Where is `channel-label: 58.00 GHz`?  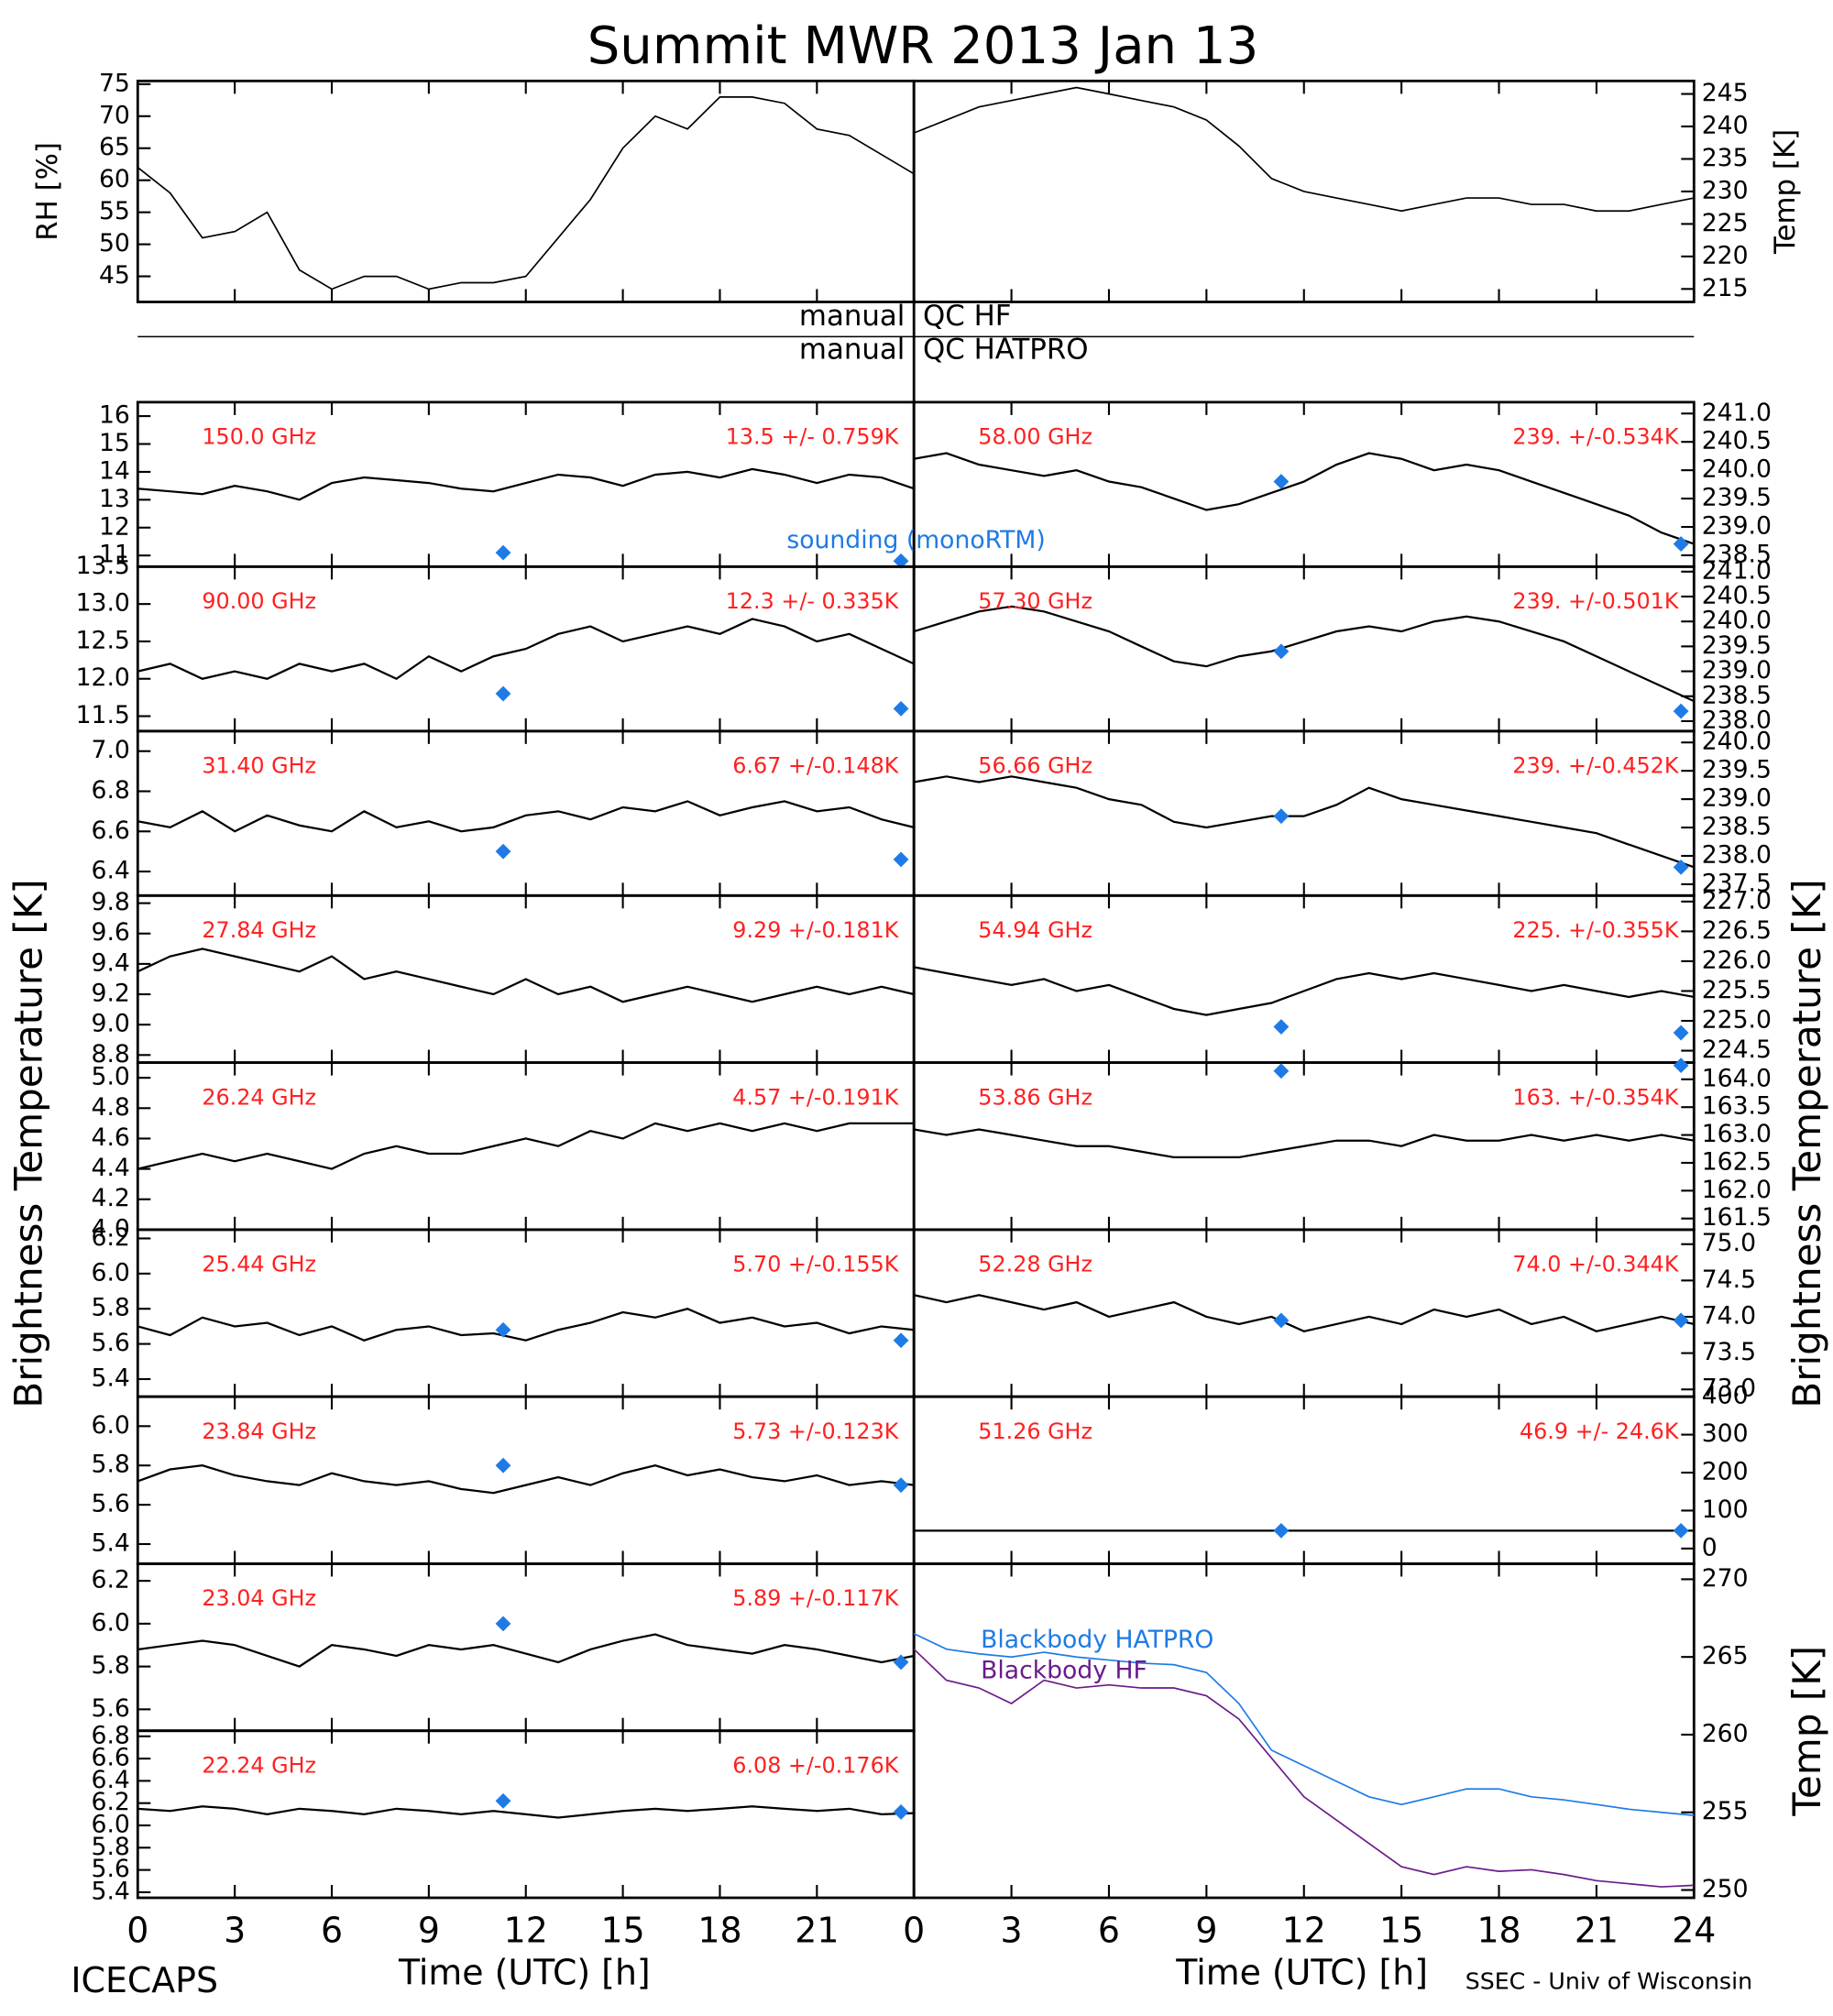 channel-label: 58.00 GHz is located at coordinates (1035, 437).